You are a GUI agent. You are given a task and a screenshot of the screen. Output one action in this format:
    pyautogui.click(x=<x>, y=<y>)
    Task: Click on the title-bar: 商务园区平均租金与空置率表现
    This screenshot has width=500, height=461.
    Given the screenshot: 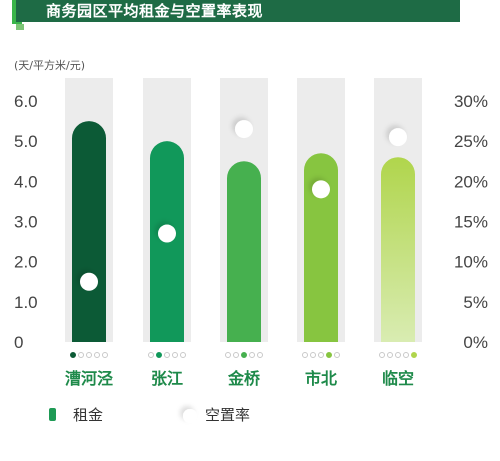 What is the action you would take?
    pyautogui.click(x=238, y=11)
    